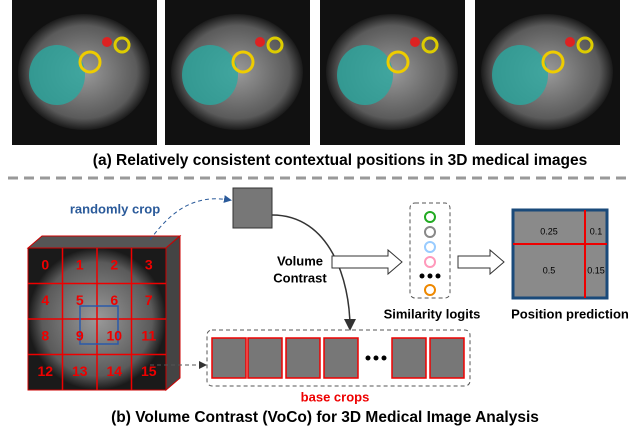 Image resolution: width=640 pixels, height=433 pixels. What do you see at coordinates (115, 208) in the screenshot?
I see `randomly-crop: randomly crop` at bounding box center [115, 208].